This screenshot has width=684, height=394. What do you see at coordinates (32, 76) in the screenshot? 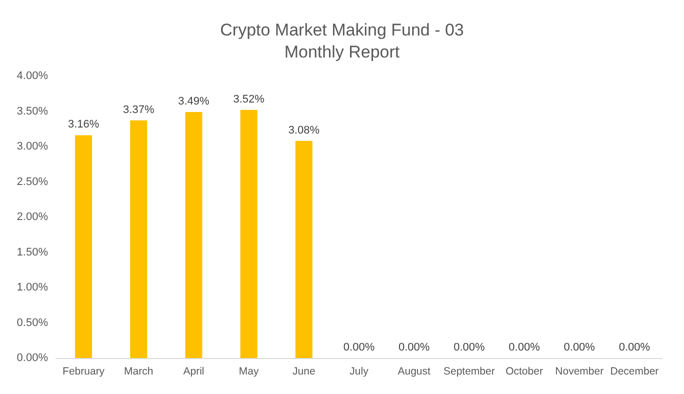
I see `y-tick-label: 4.00%` at bounding box center [32, 76].